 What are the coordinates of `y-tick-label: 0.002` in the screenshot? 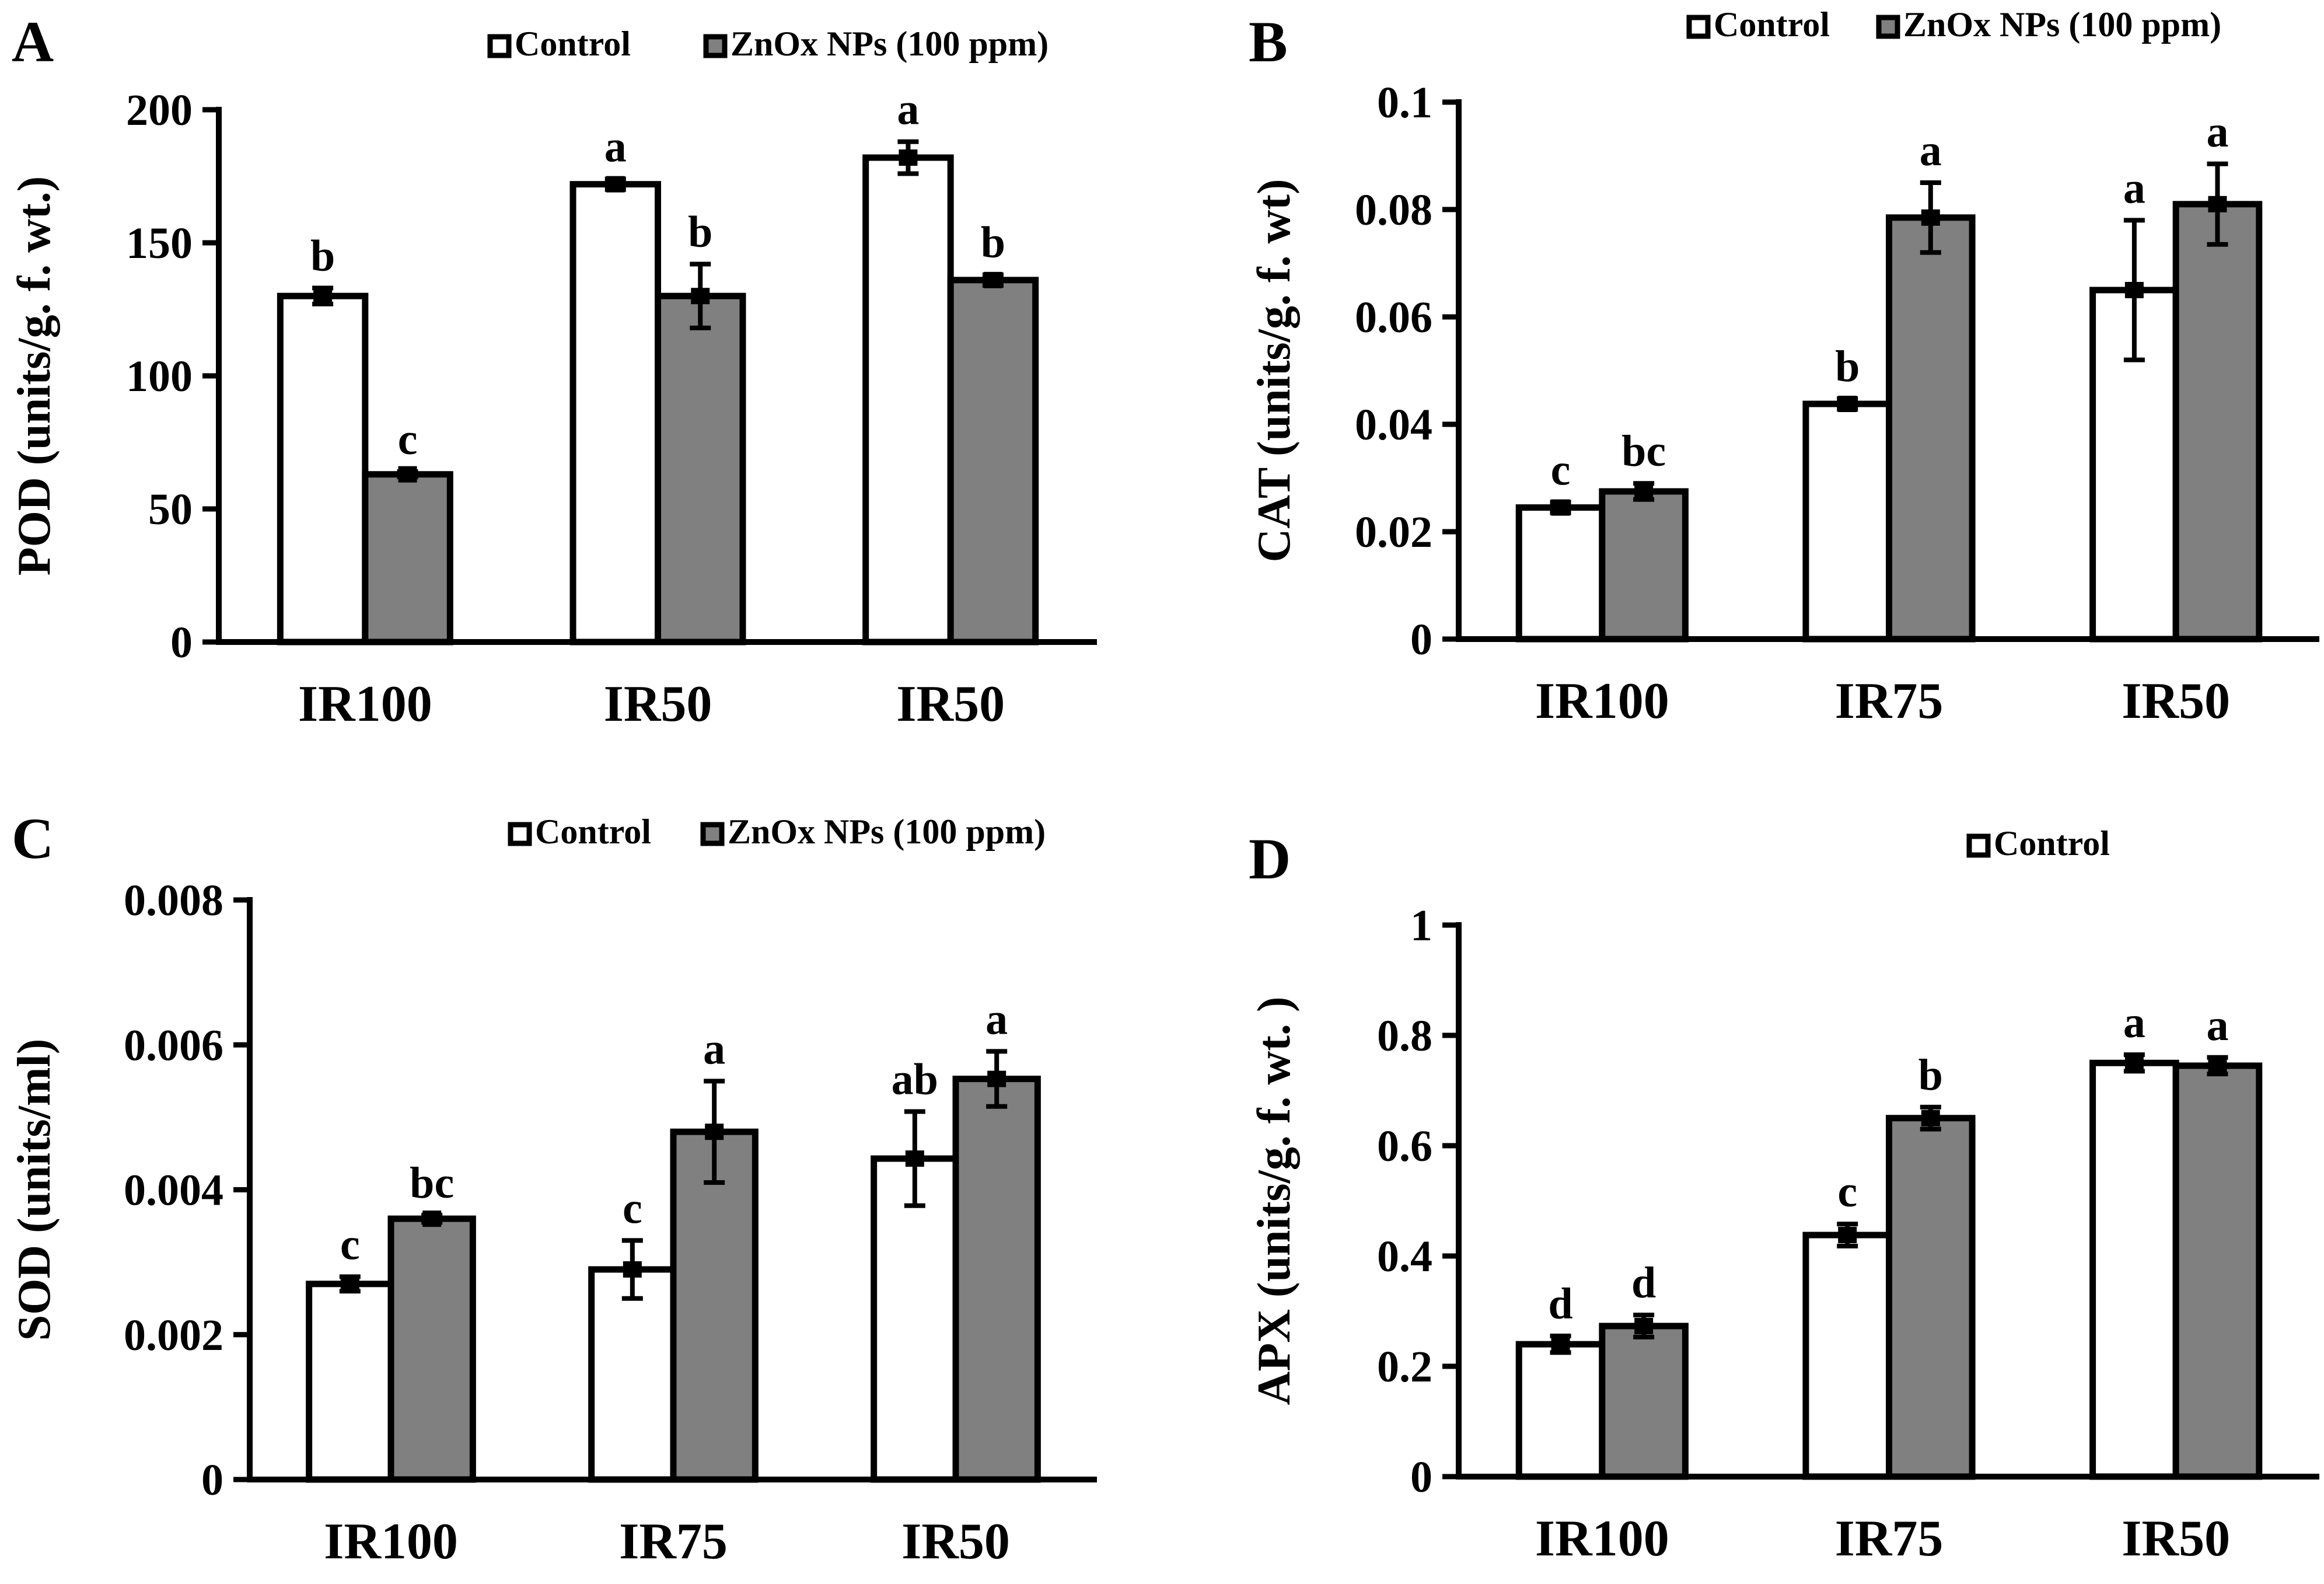 It's located at (173, 1335).